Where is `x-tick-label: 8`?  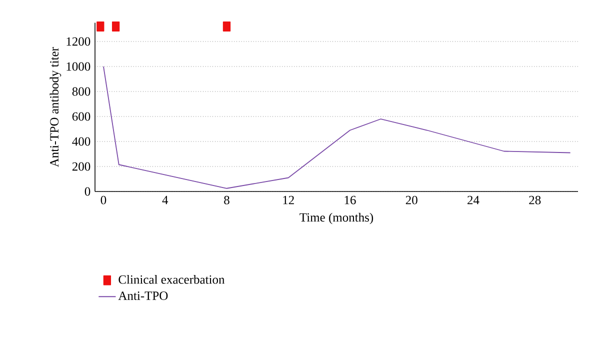
x-tick-label: 8 is located at coordinates (227, 200).